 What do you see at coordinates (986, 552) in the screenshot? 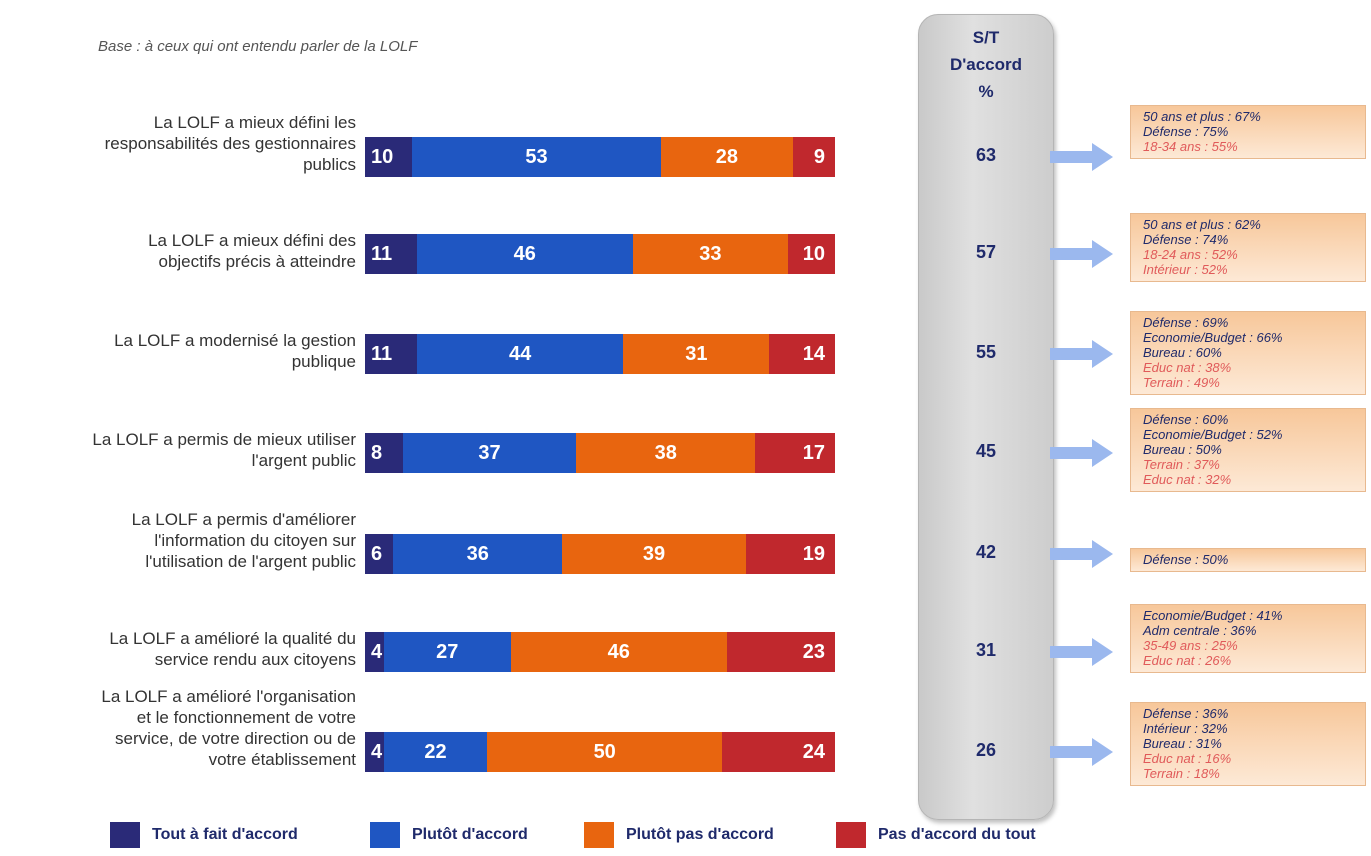
I see `total-agree-value: 42` at bounding box center [986, 552].